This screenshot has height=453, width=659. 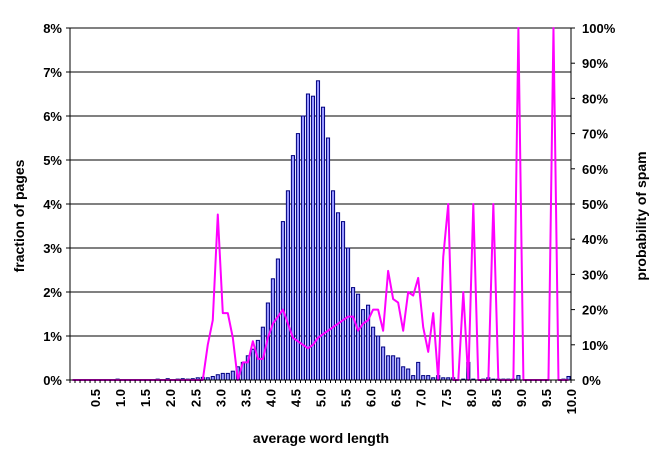 What do you see at coordinates (270, 398) in the screenshot?
I see `x-tick-label: 4.0` at bounding box center [270, 398].